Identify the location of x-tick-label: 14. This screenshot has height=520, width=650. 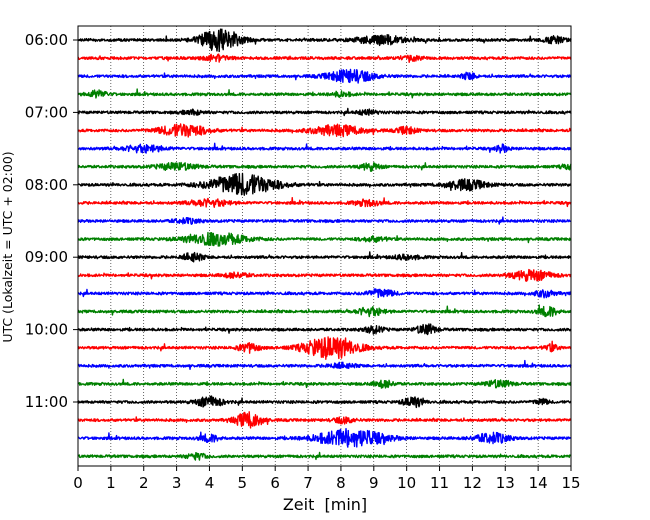
(538, 483).